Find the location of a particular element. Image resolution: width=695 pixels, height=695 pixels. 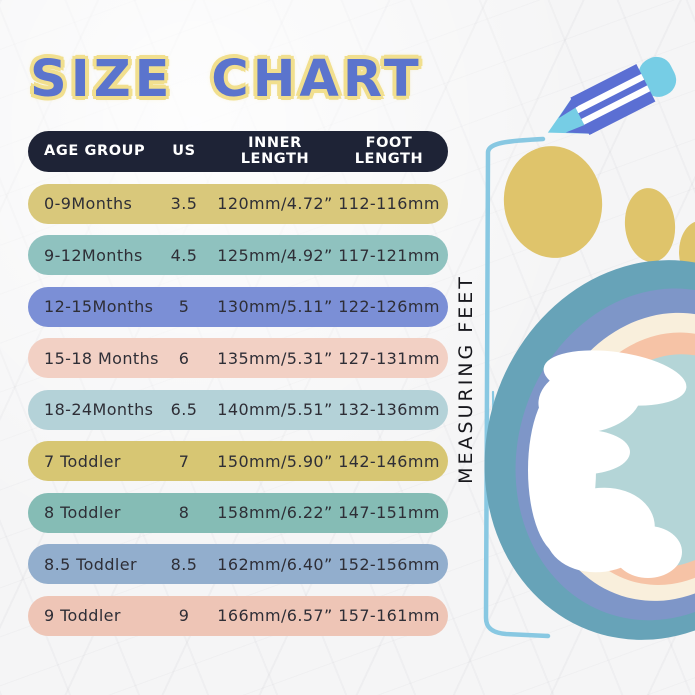

inner-length-cell: 150mm/5.90” is located at coordinates (275, 461).